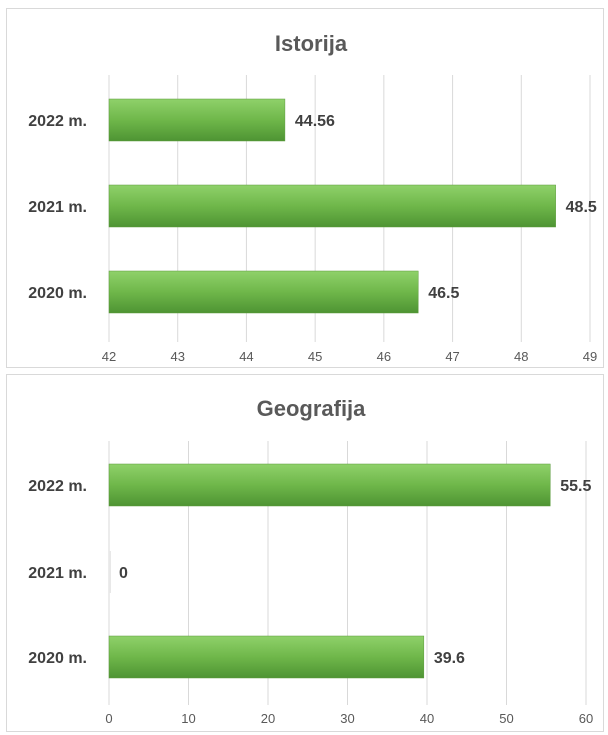  What do you see at coordinates (443, 293) in the screenshot?
I see `data-label: 46.5` at bounding box center [443, 293].